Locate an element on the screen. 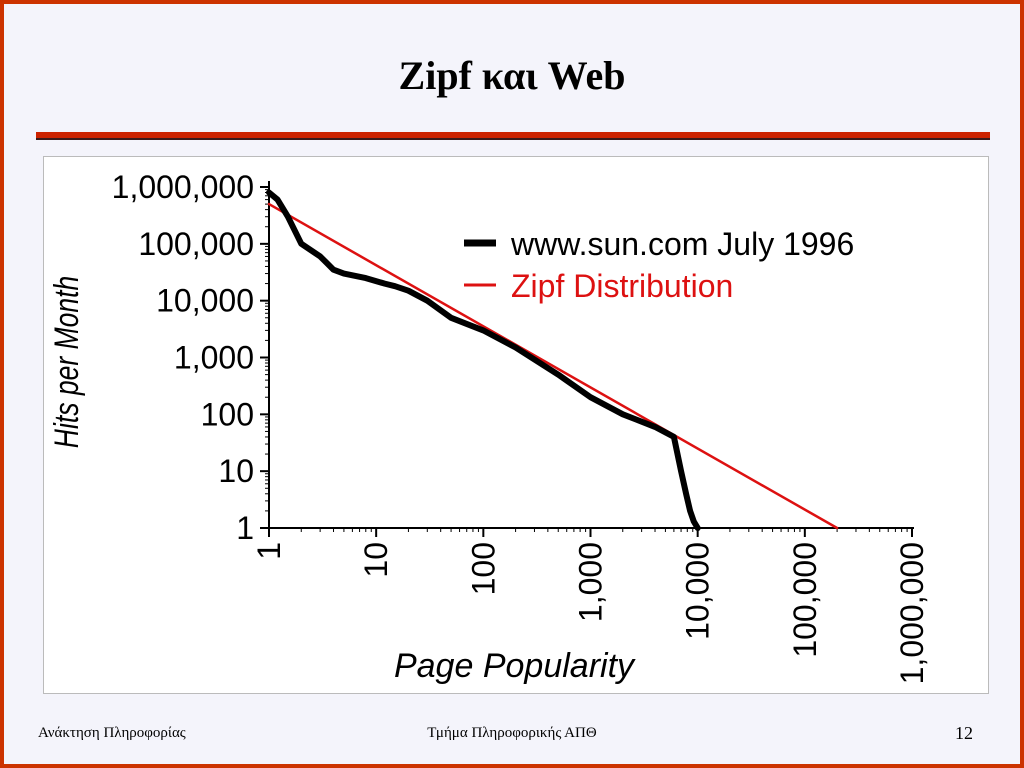  y-tick-label: 10,000 is located at coordinates (205, 301).